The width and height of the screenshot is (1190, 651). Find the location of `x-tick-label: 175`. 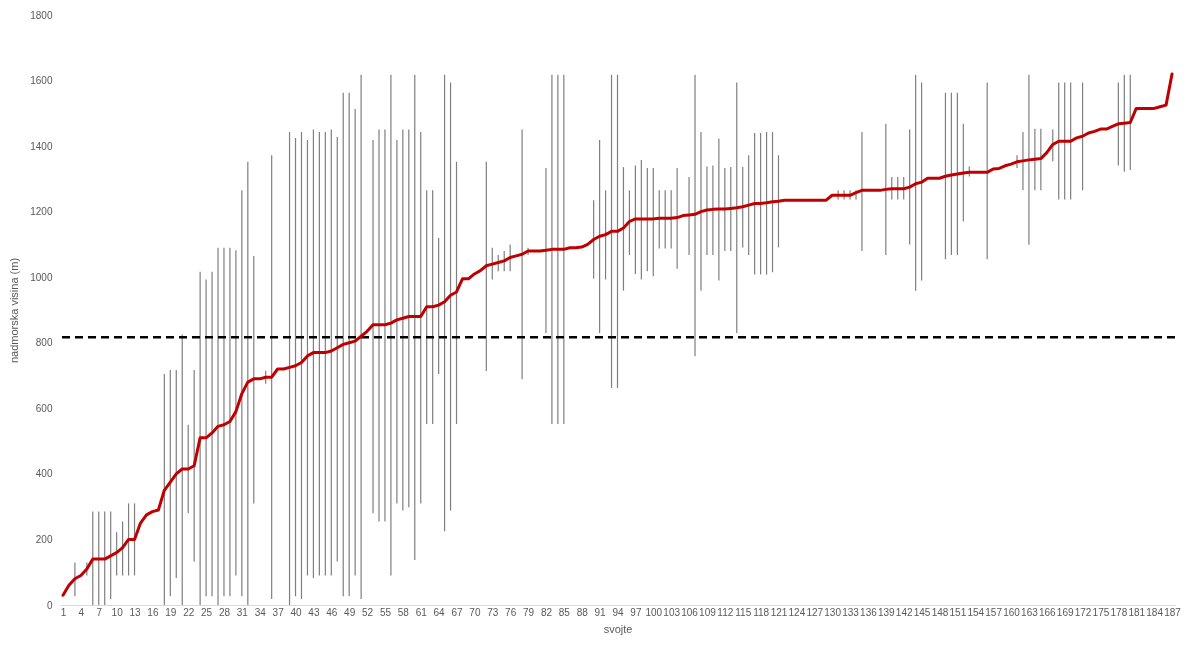

x-tick-label: 175 is located at coordinates (1101, 612).